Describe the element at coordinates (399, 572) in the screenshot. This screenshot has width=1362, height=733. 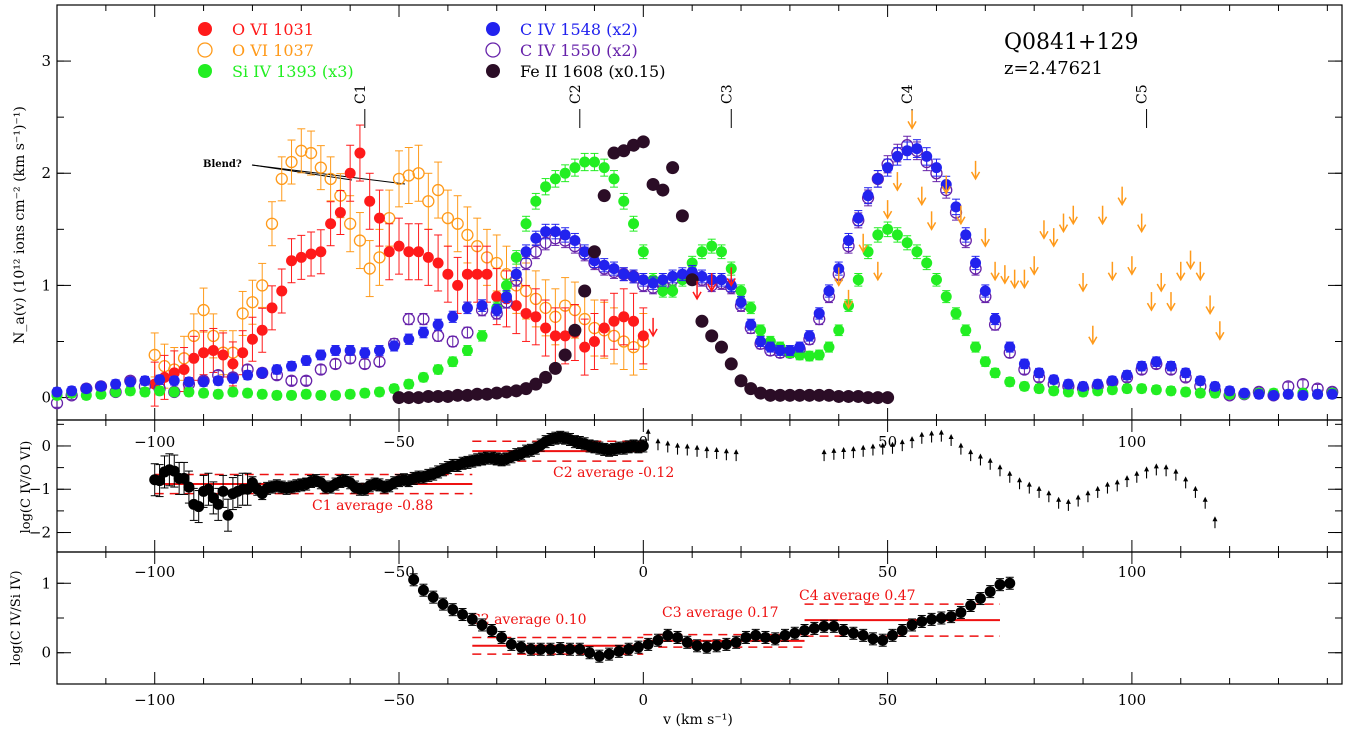
I see `x-tick-label: −50` at that location.